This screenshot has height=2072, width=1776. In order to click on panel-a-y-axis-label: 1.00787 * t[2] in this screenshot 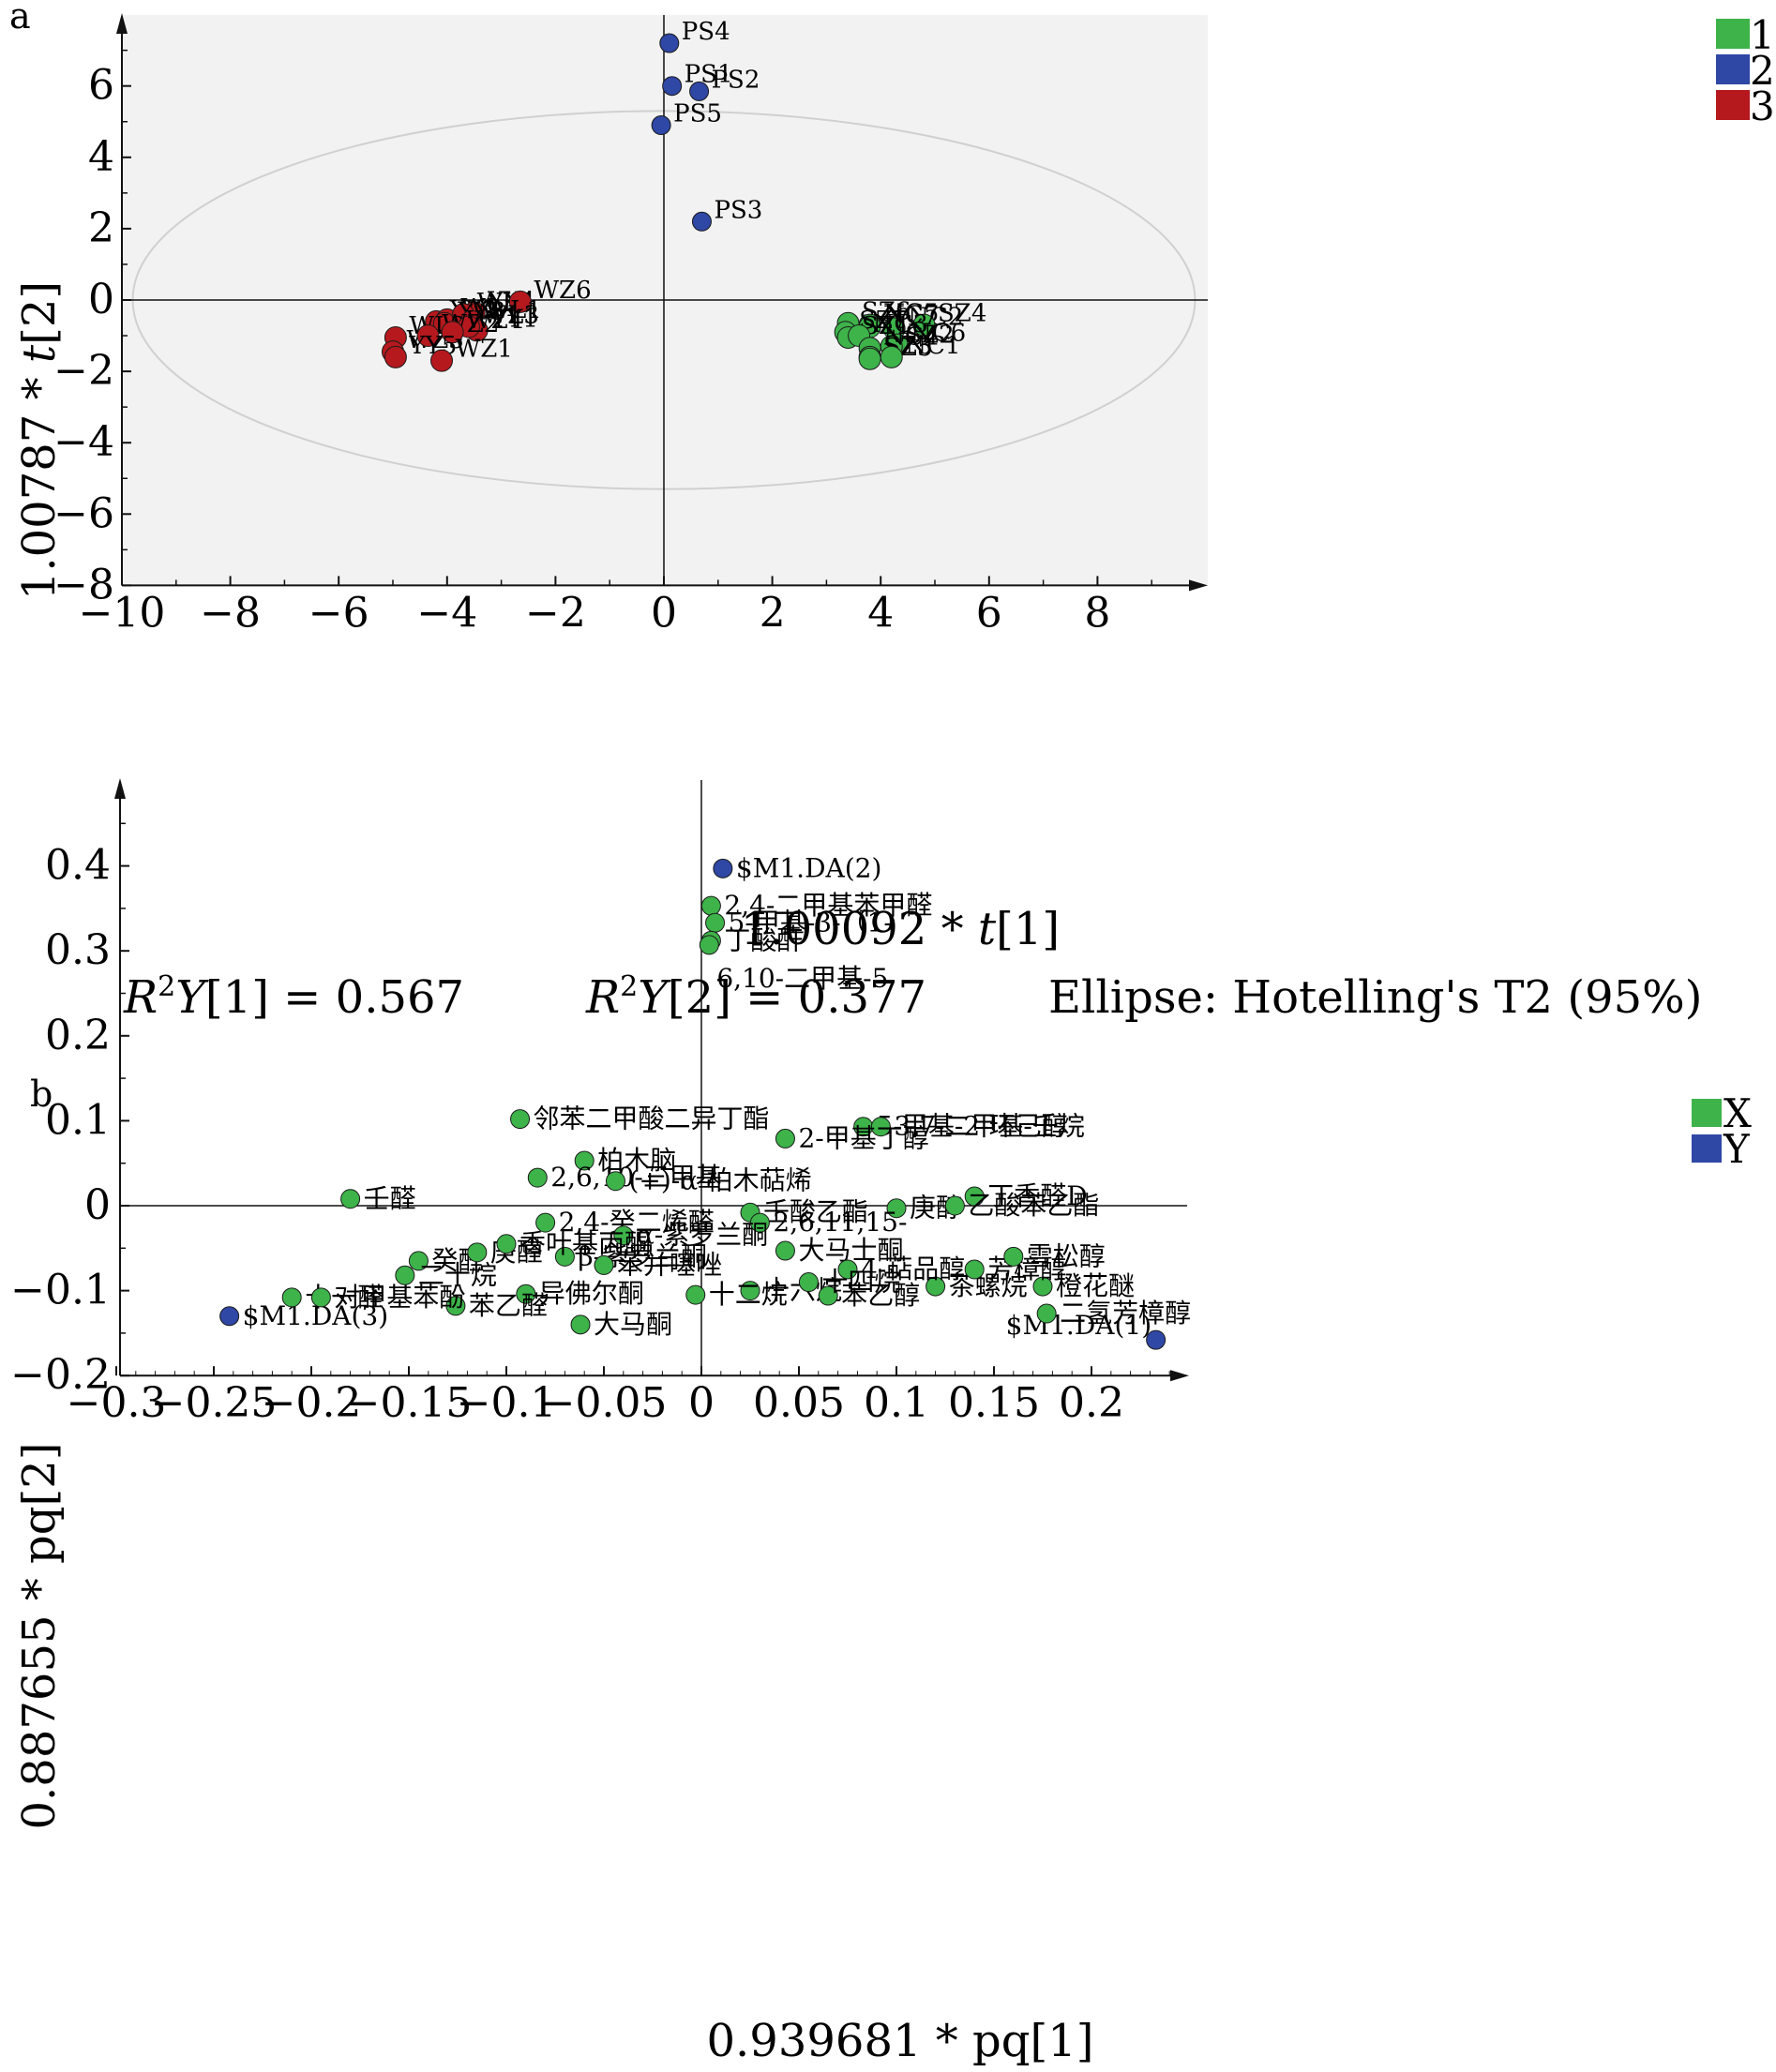, I will do `click(39, 440)`.